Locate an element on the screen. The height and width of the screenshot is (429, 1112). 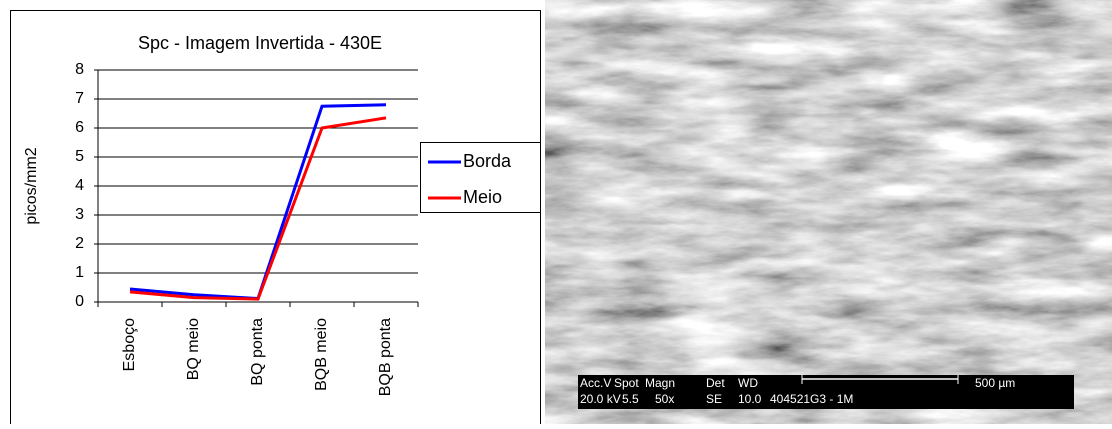
info-value: 404521G3 - 1M is located at coordinates (811, 399).